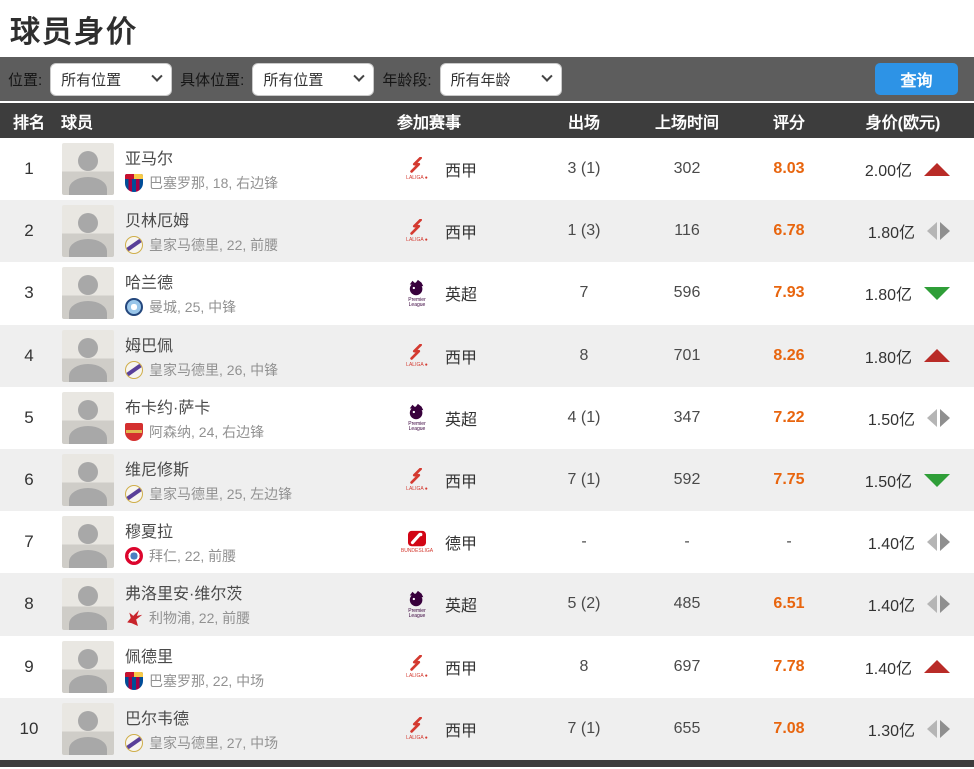 Image resolution: width=974 pixels, height=769 pixels. I want to click on player-name: 哈兰德, so click(149, 284).